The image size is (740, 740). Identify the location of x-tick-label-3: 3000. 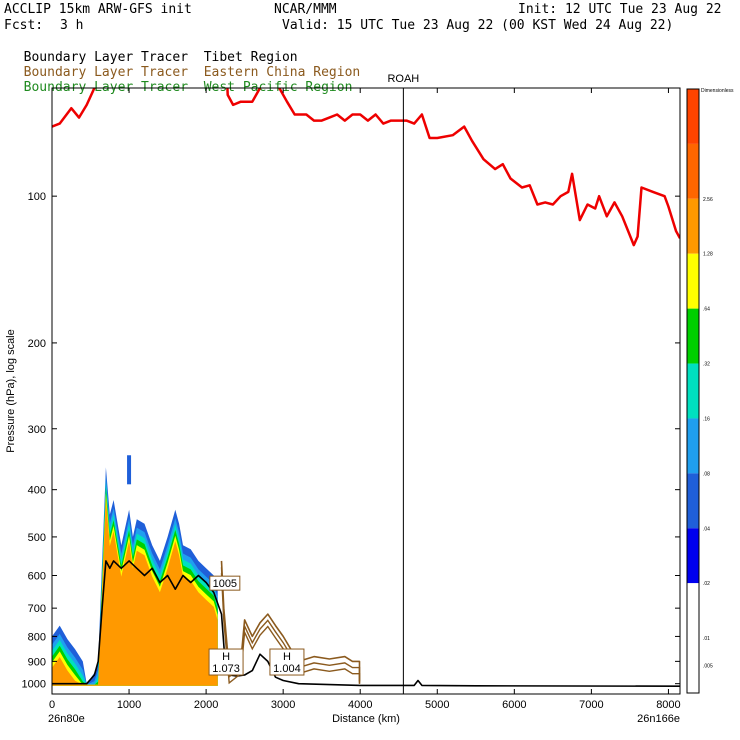
(283, 705).